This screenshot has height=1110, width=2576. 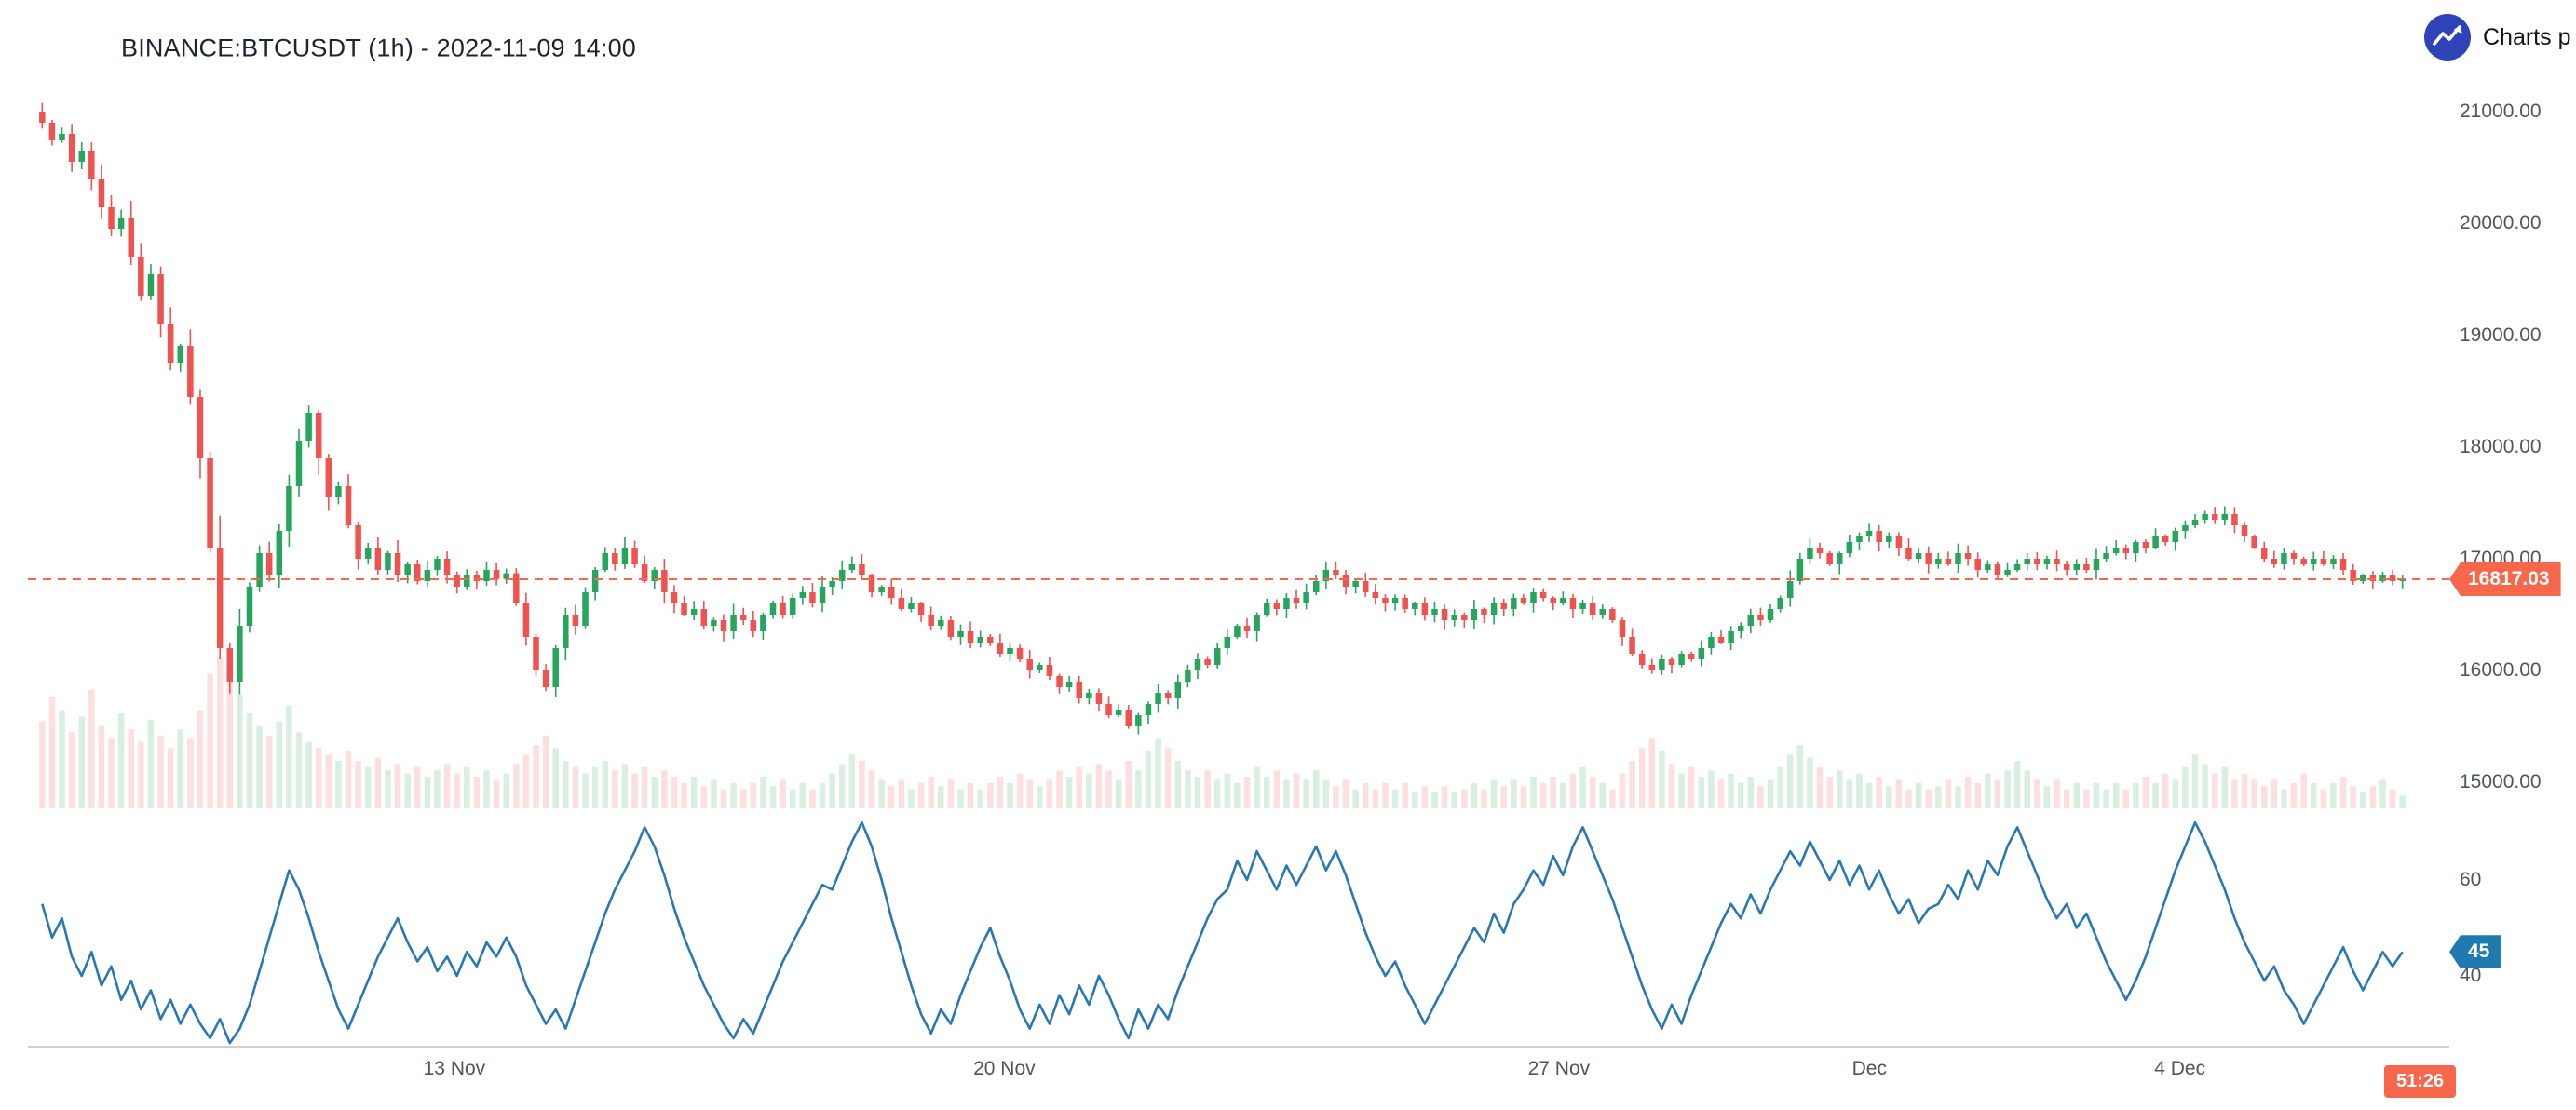 I want to click on indicator-tick-label: 60, so click(x=2471, y=879).